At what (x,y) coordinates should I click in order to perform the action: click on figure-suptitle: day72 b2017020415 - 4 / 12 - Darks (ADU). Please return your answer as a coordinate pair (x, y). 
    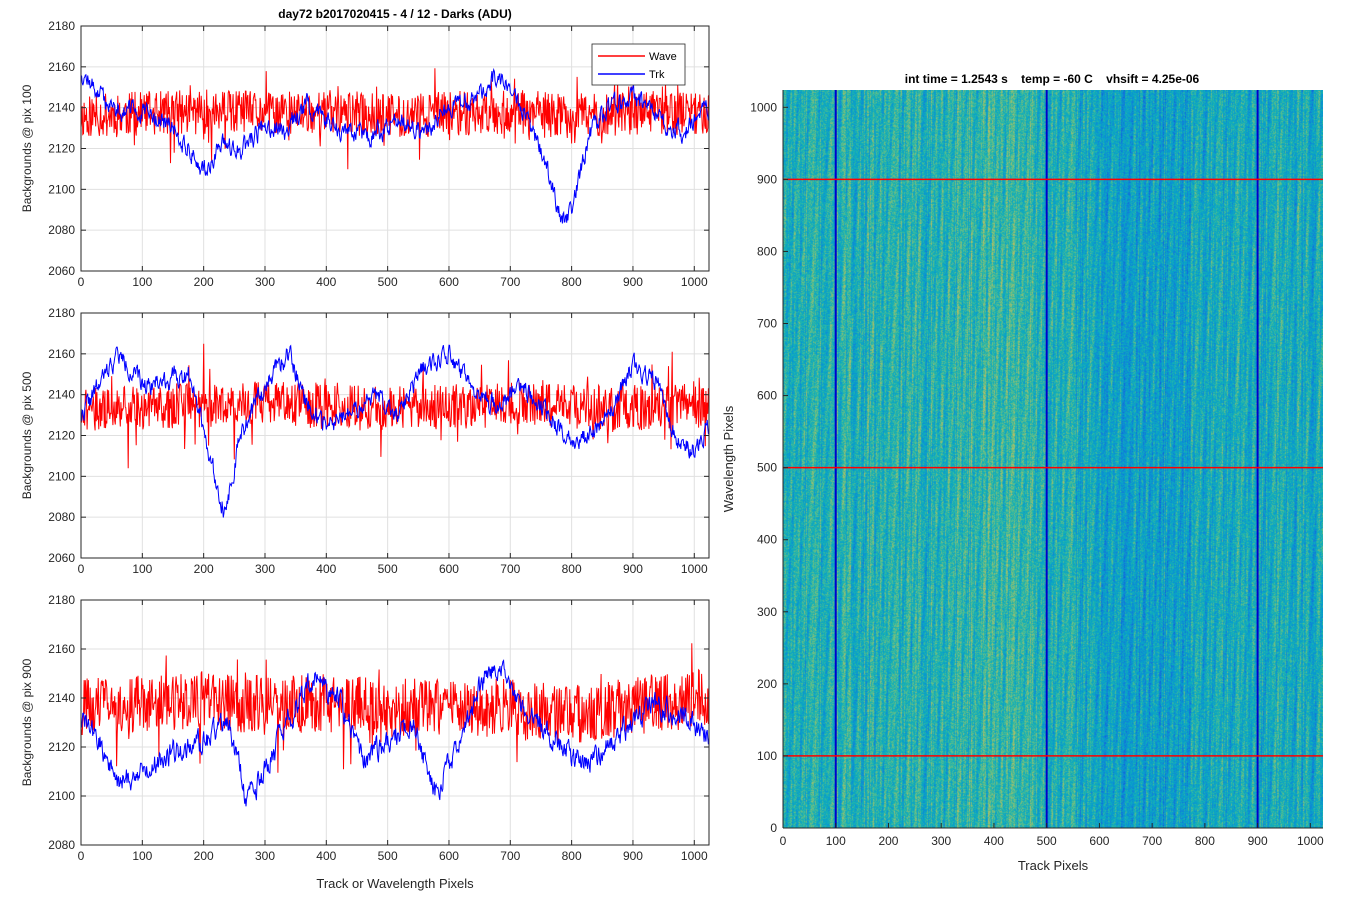
    Looking at the image, I should click on (394, 14).